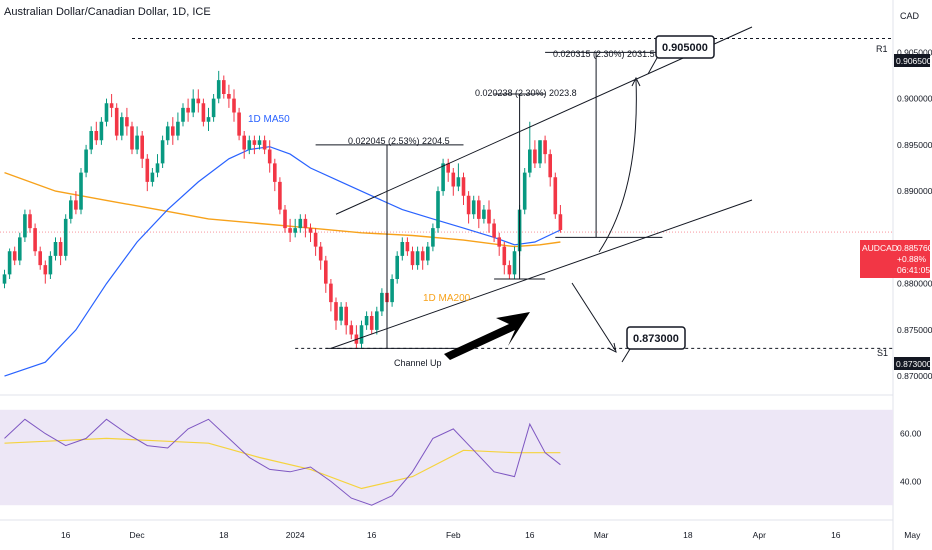  Describe the element at coordinates (911, 434) in the screenshot. I see `rsi-tick-label: 60.00` at that location.